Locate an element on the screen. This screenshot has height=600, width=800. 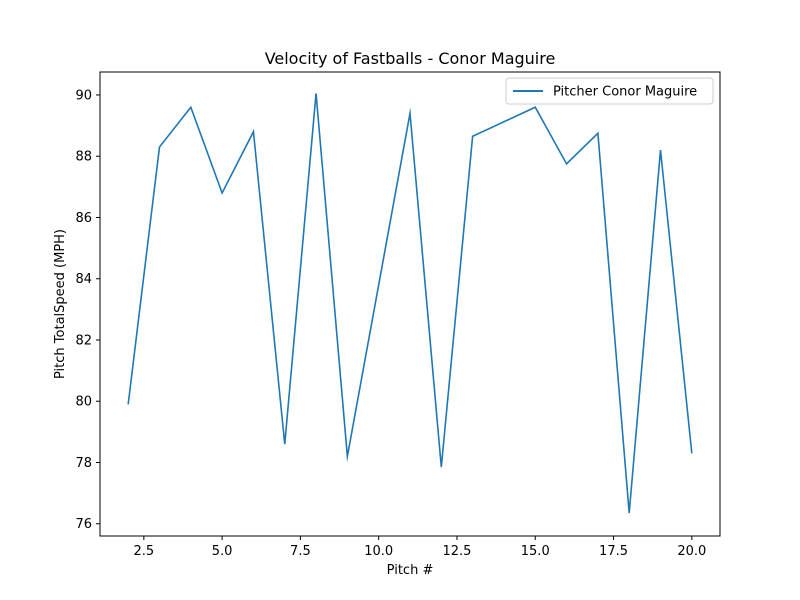
x-tick-label: 7.5 is located at coordinates (300, 551).